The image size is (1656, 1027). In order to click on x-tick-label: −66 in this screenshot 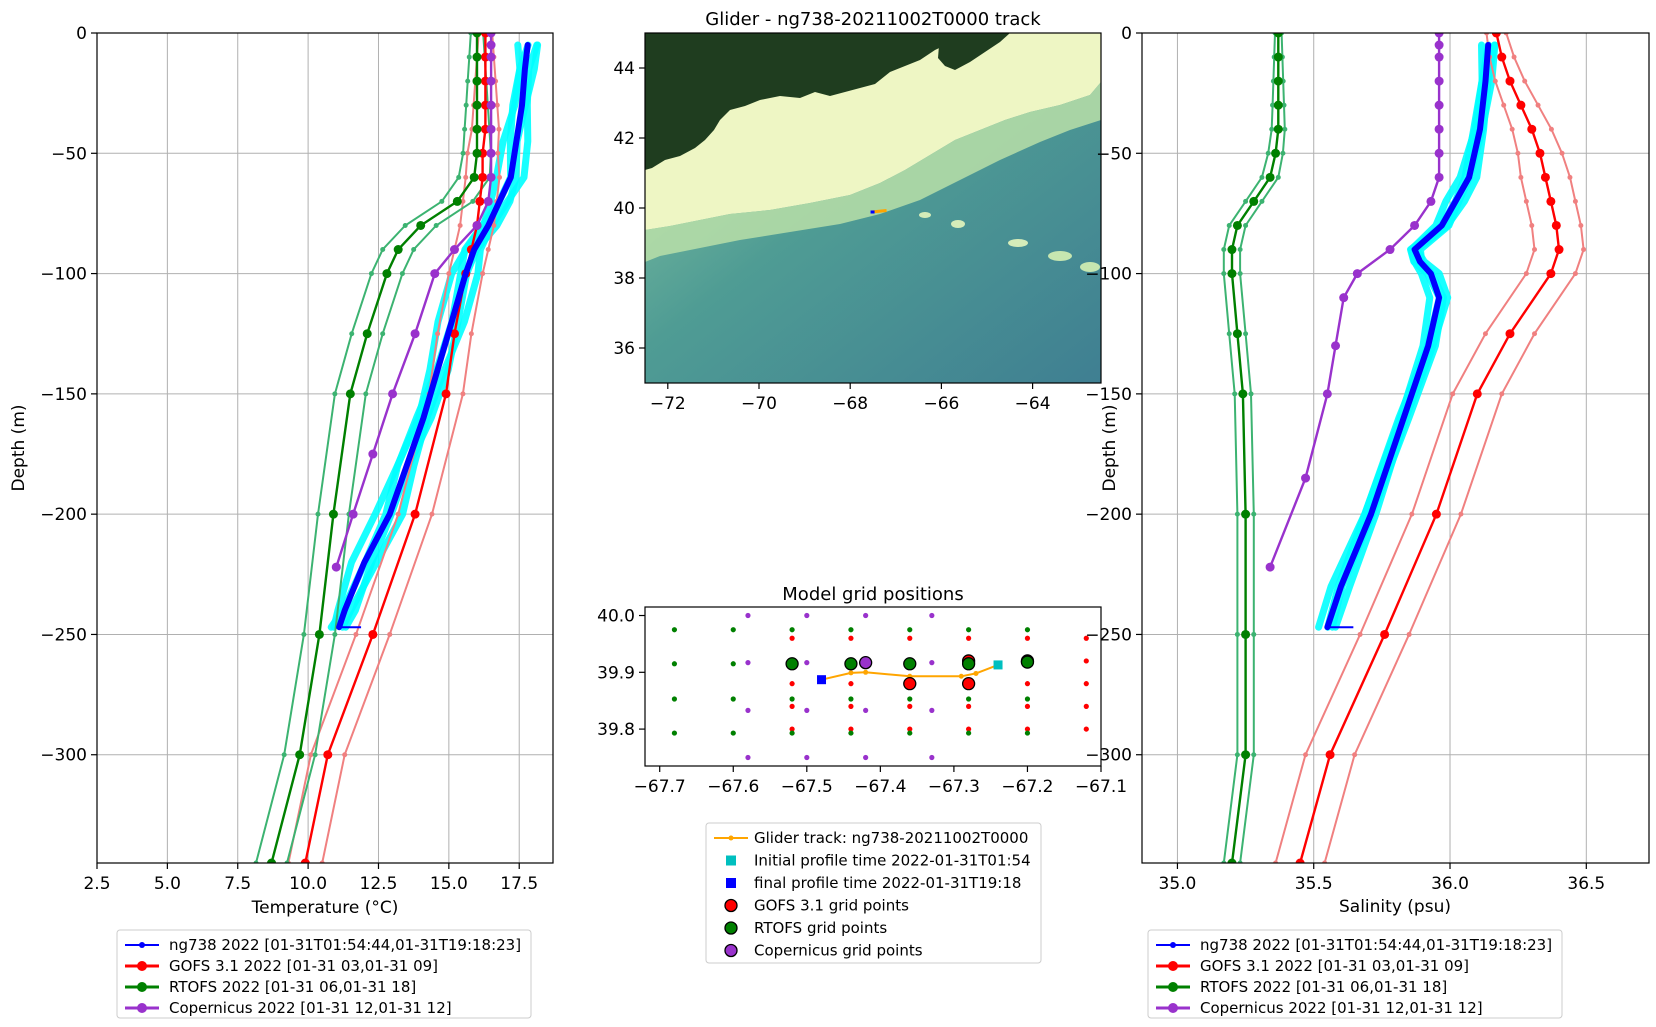, I will do `click(941, 404)`.